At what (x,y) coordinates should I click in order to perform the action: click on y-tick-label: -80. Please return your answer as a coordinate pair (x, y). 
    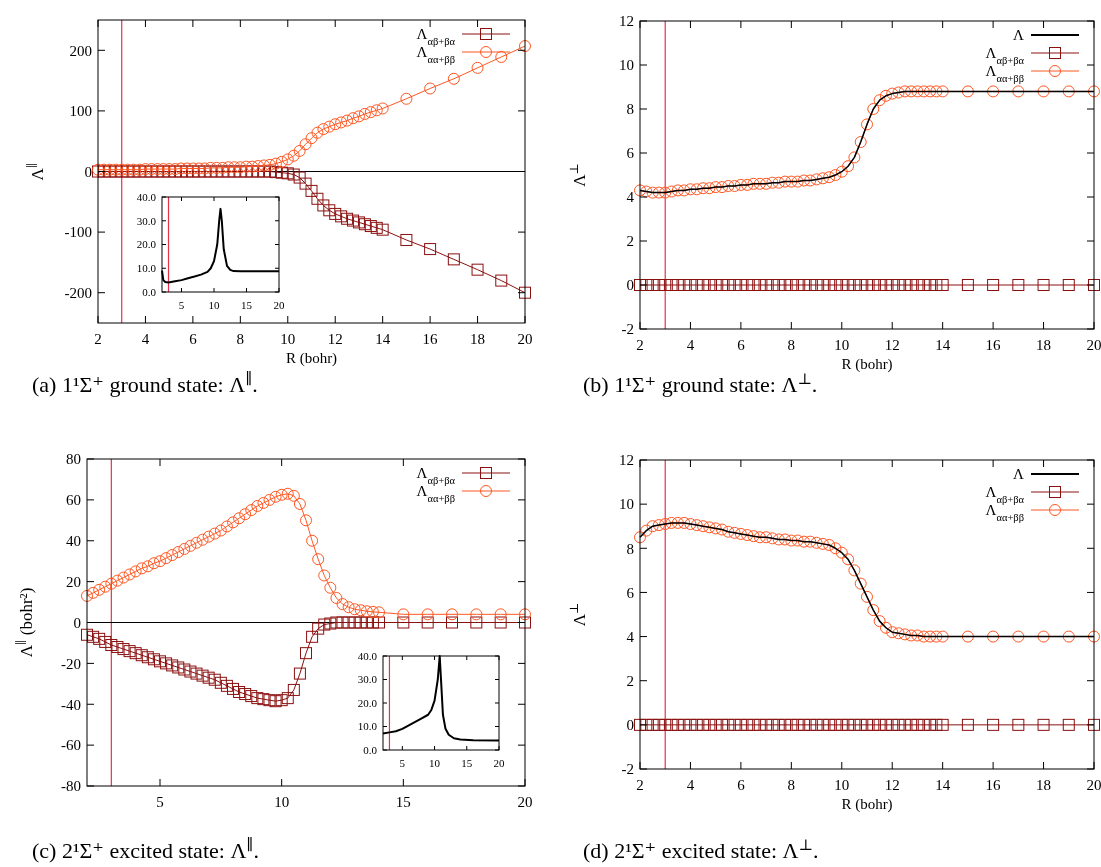
    Looking at the image, I should click on (71, 786).